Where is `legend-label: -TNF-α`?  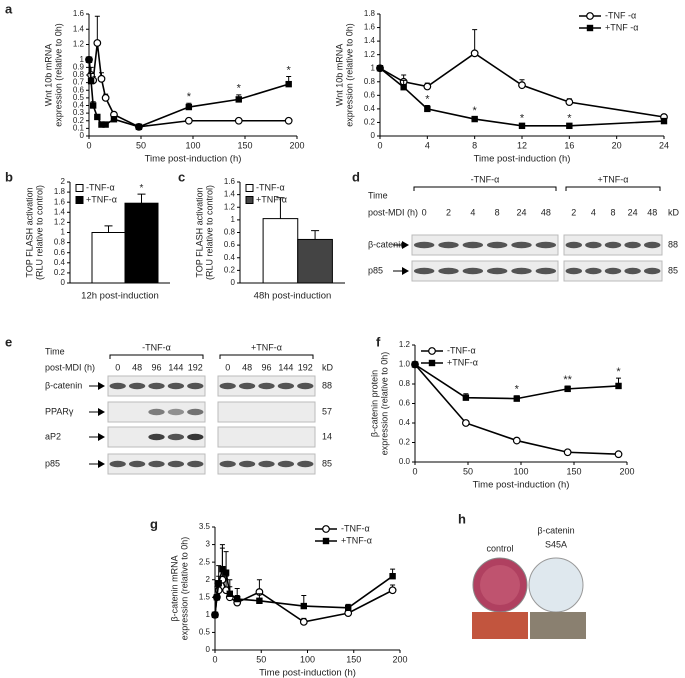 legend-label: -TNF-α is located at coordinates (100, 187).